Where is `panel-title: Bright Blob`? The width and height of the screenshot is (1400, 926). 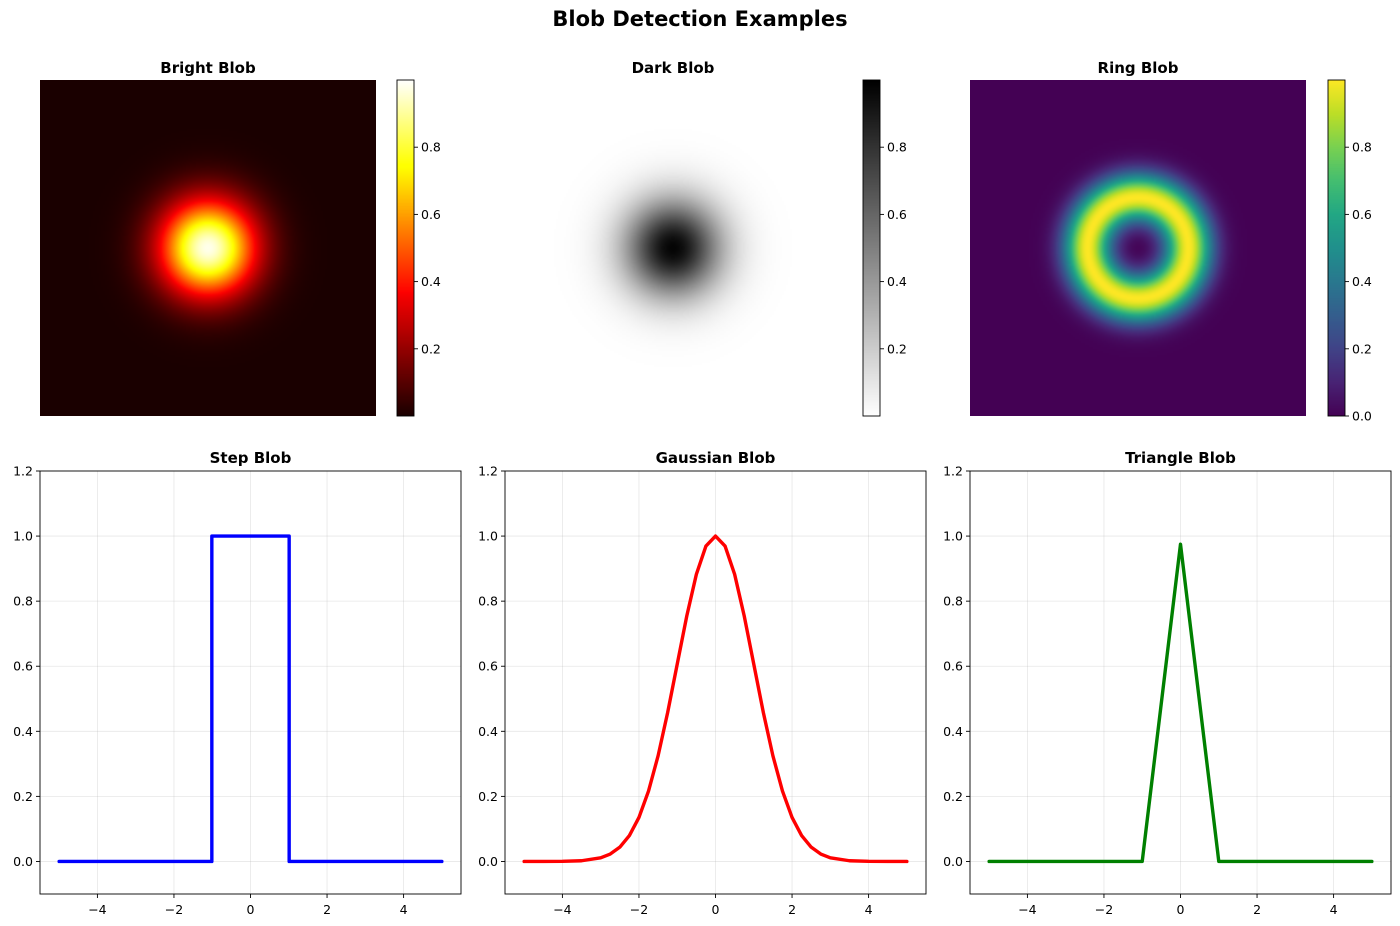
panel-title: Bright Blob is located at coordinates (208, 68).